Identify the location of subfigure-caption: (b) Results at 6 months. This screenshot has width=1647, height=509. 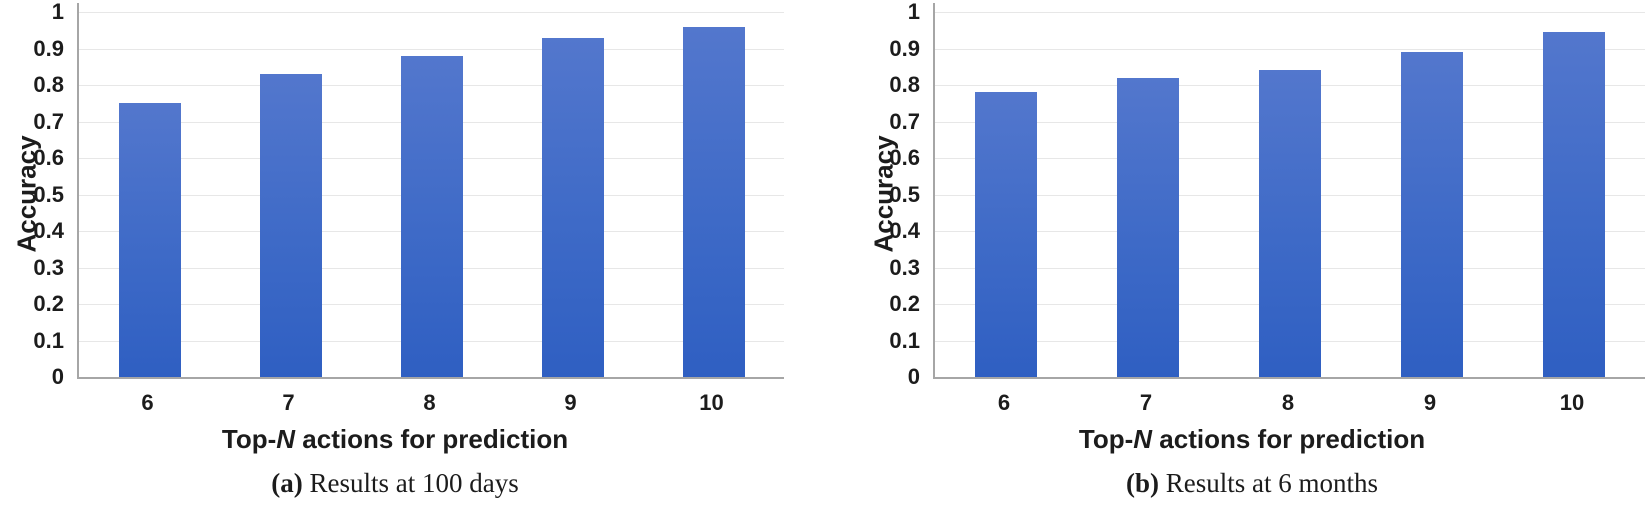
(1252, 483).